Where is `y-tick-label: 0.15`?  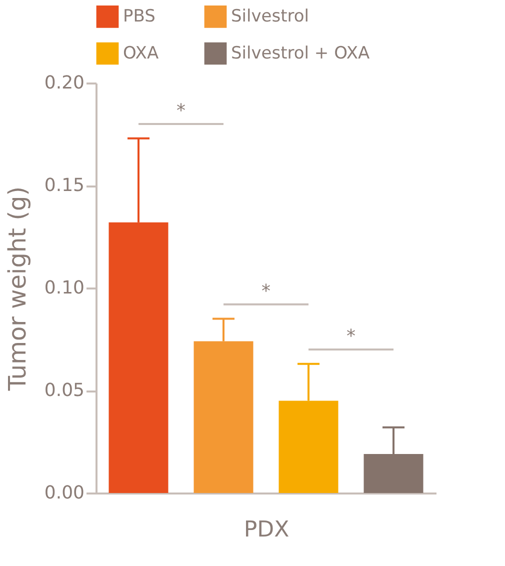
y-tick-label: 0.15 is located at coordinates (64, 185).